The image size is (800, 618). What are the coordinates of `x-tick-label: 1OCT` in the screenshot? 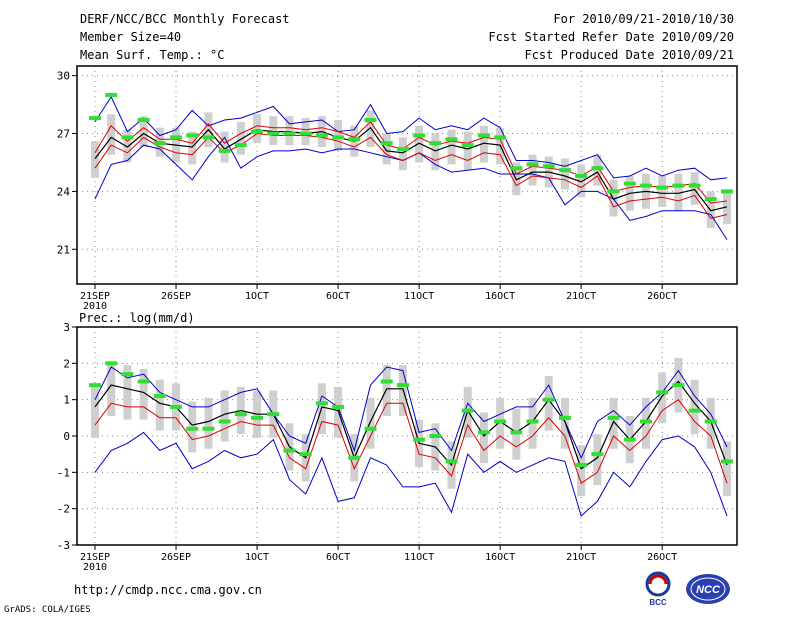 It's located at (257, 557).